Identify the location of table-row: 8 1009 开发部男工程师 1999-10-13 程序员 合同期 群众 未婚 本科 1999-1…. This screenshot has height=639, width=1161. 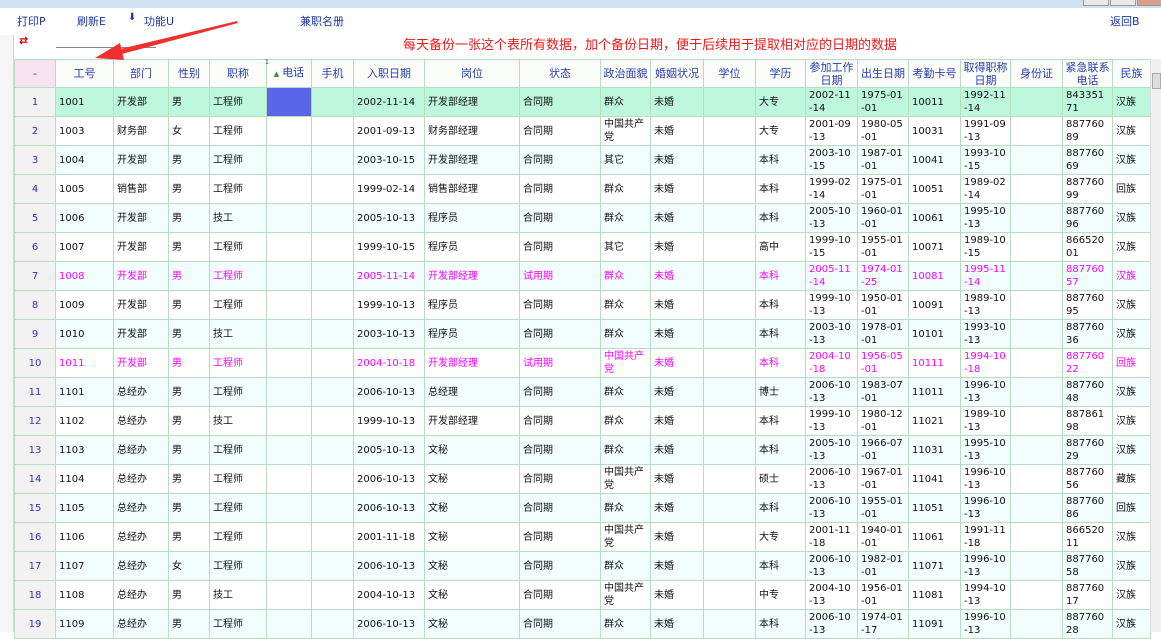
(582, 305).